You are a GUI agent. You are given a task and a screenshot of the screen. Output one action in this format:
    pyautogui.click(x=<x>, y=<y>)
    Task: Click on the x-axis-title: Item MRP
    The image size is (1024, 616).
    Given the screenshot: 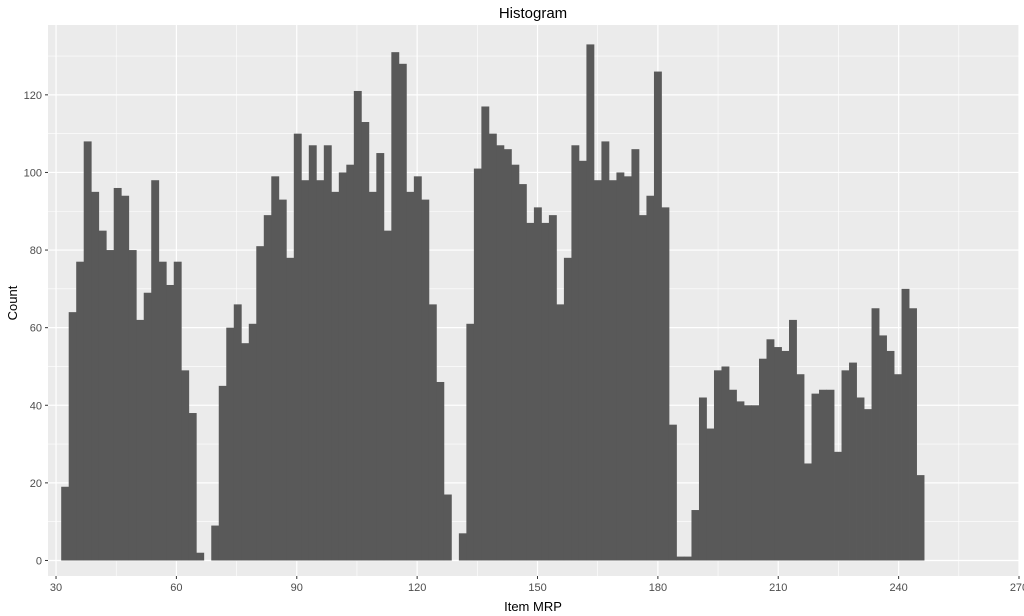 What is the action you would take?
    pyautogui.click(x=533, y=606)
    